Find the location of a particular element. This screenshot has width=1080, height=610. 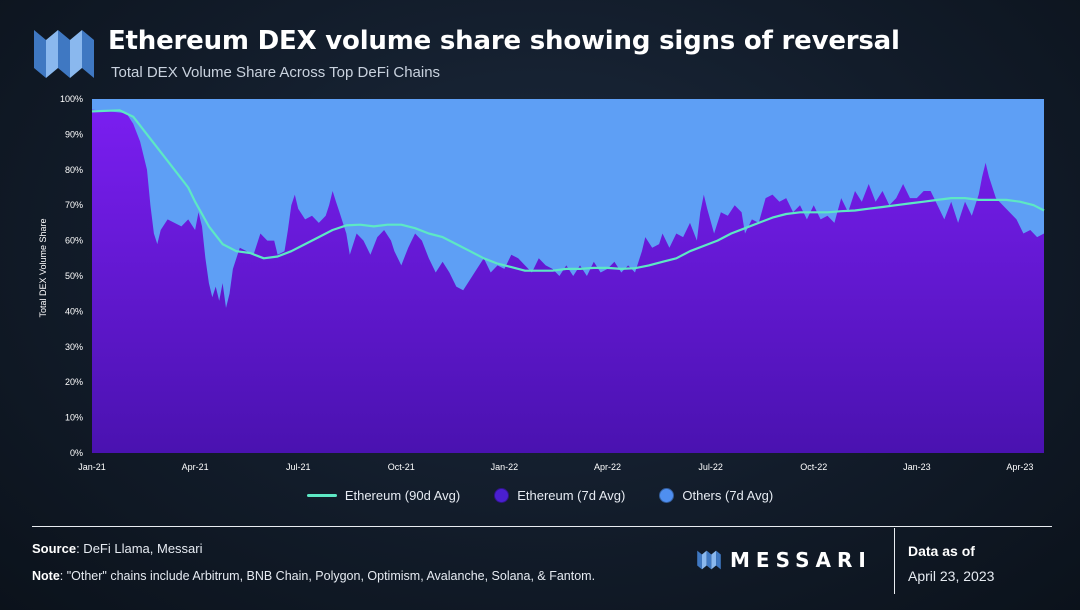

x-tick-label: Apr-23 is located at coordinates (1019, 467).